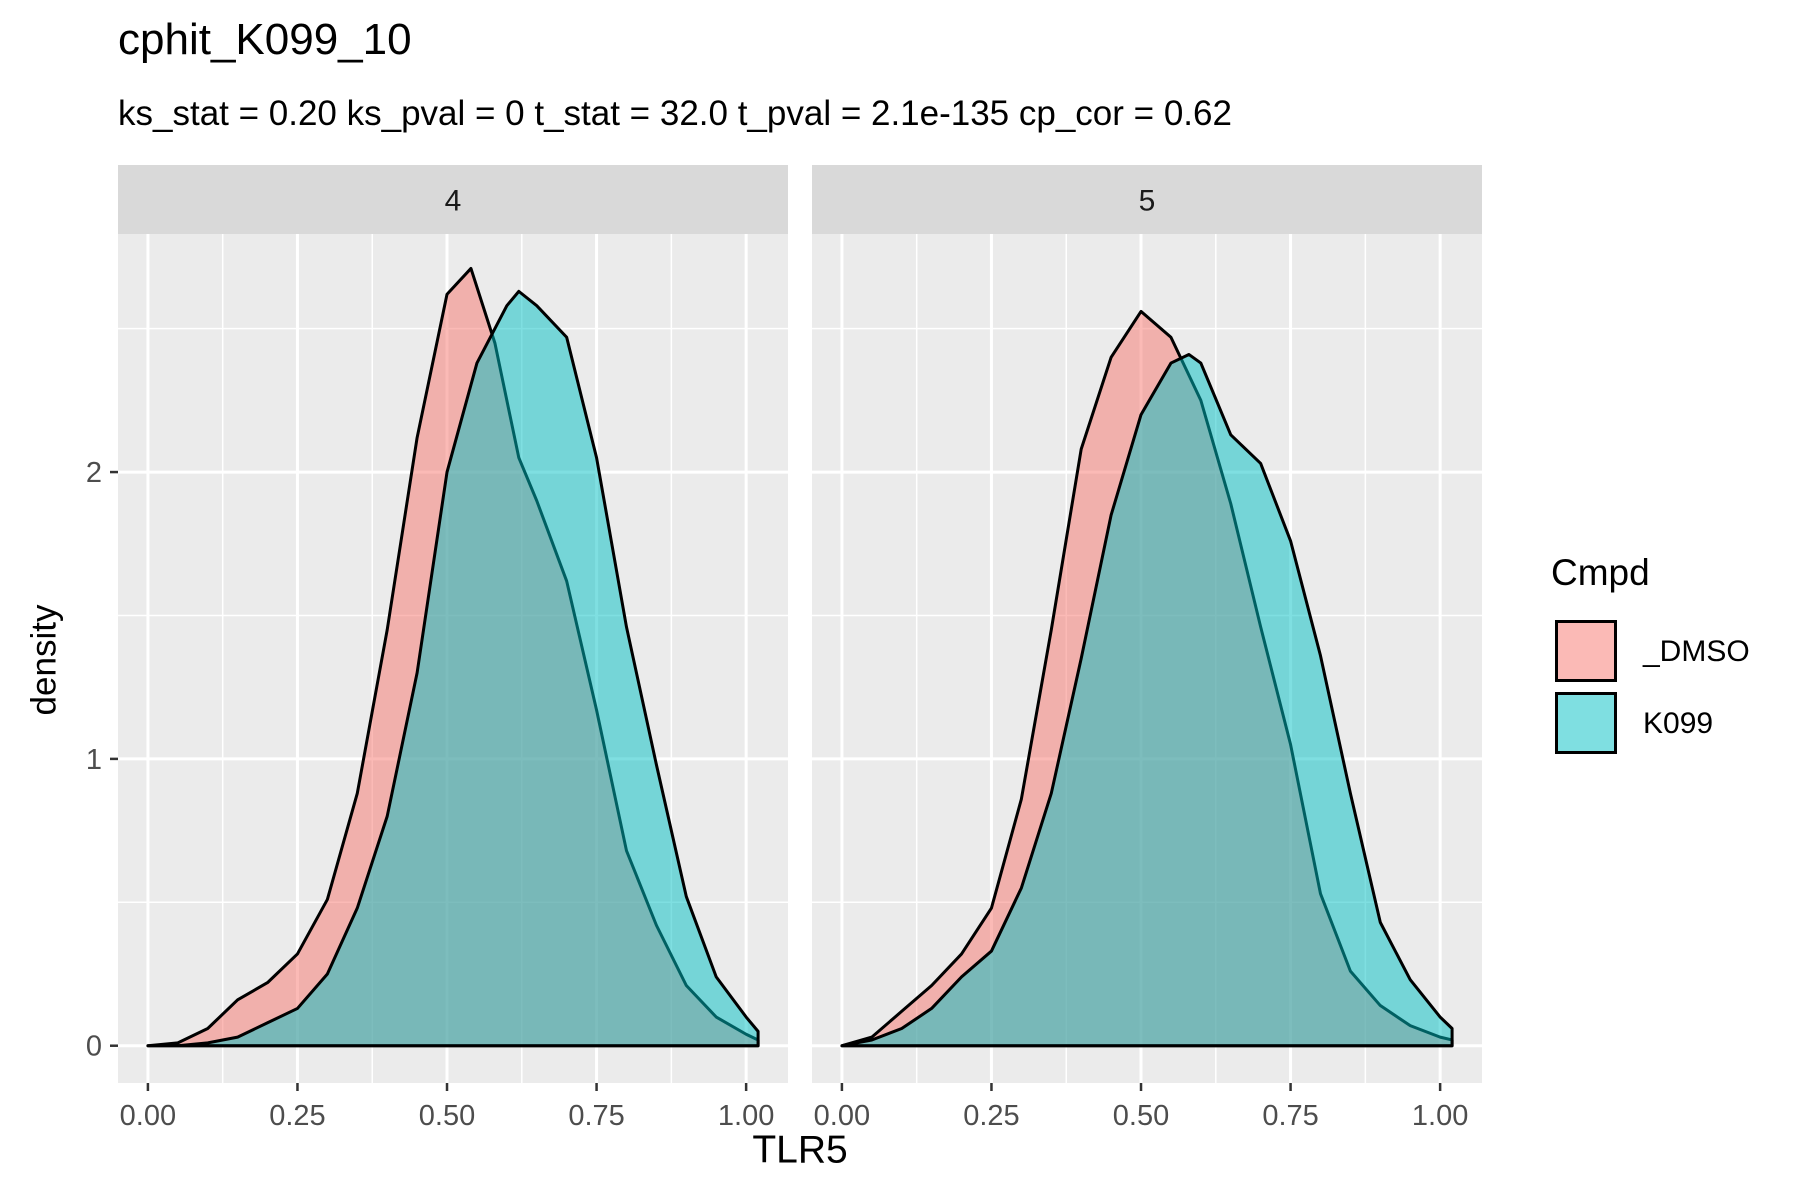 The height and width of the screenshot is (1200, 1800). I want to click on legend-label-dmso: _DMSO, so click(1696, 651).